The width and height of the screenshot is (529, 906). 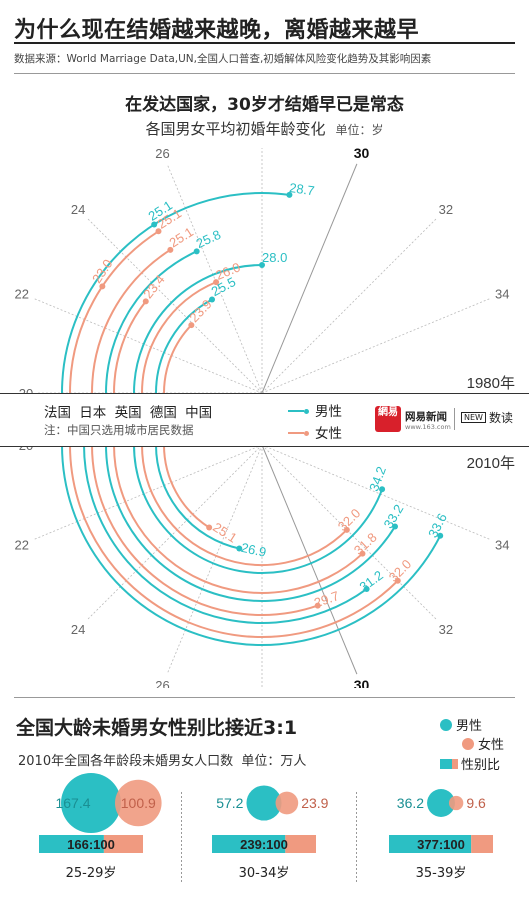 I want to click on value-label-1980-male-2: 25.8, so click(x=208, y=239).